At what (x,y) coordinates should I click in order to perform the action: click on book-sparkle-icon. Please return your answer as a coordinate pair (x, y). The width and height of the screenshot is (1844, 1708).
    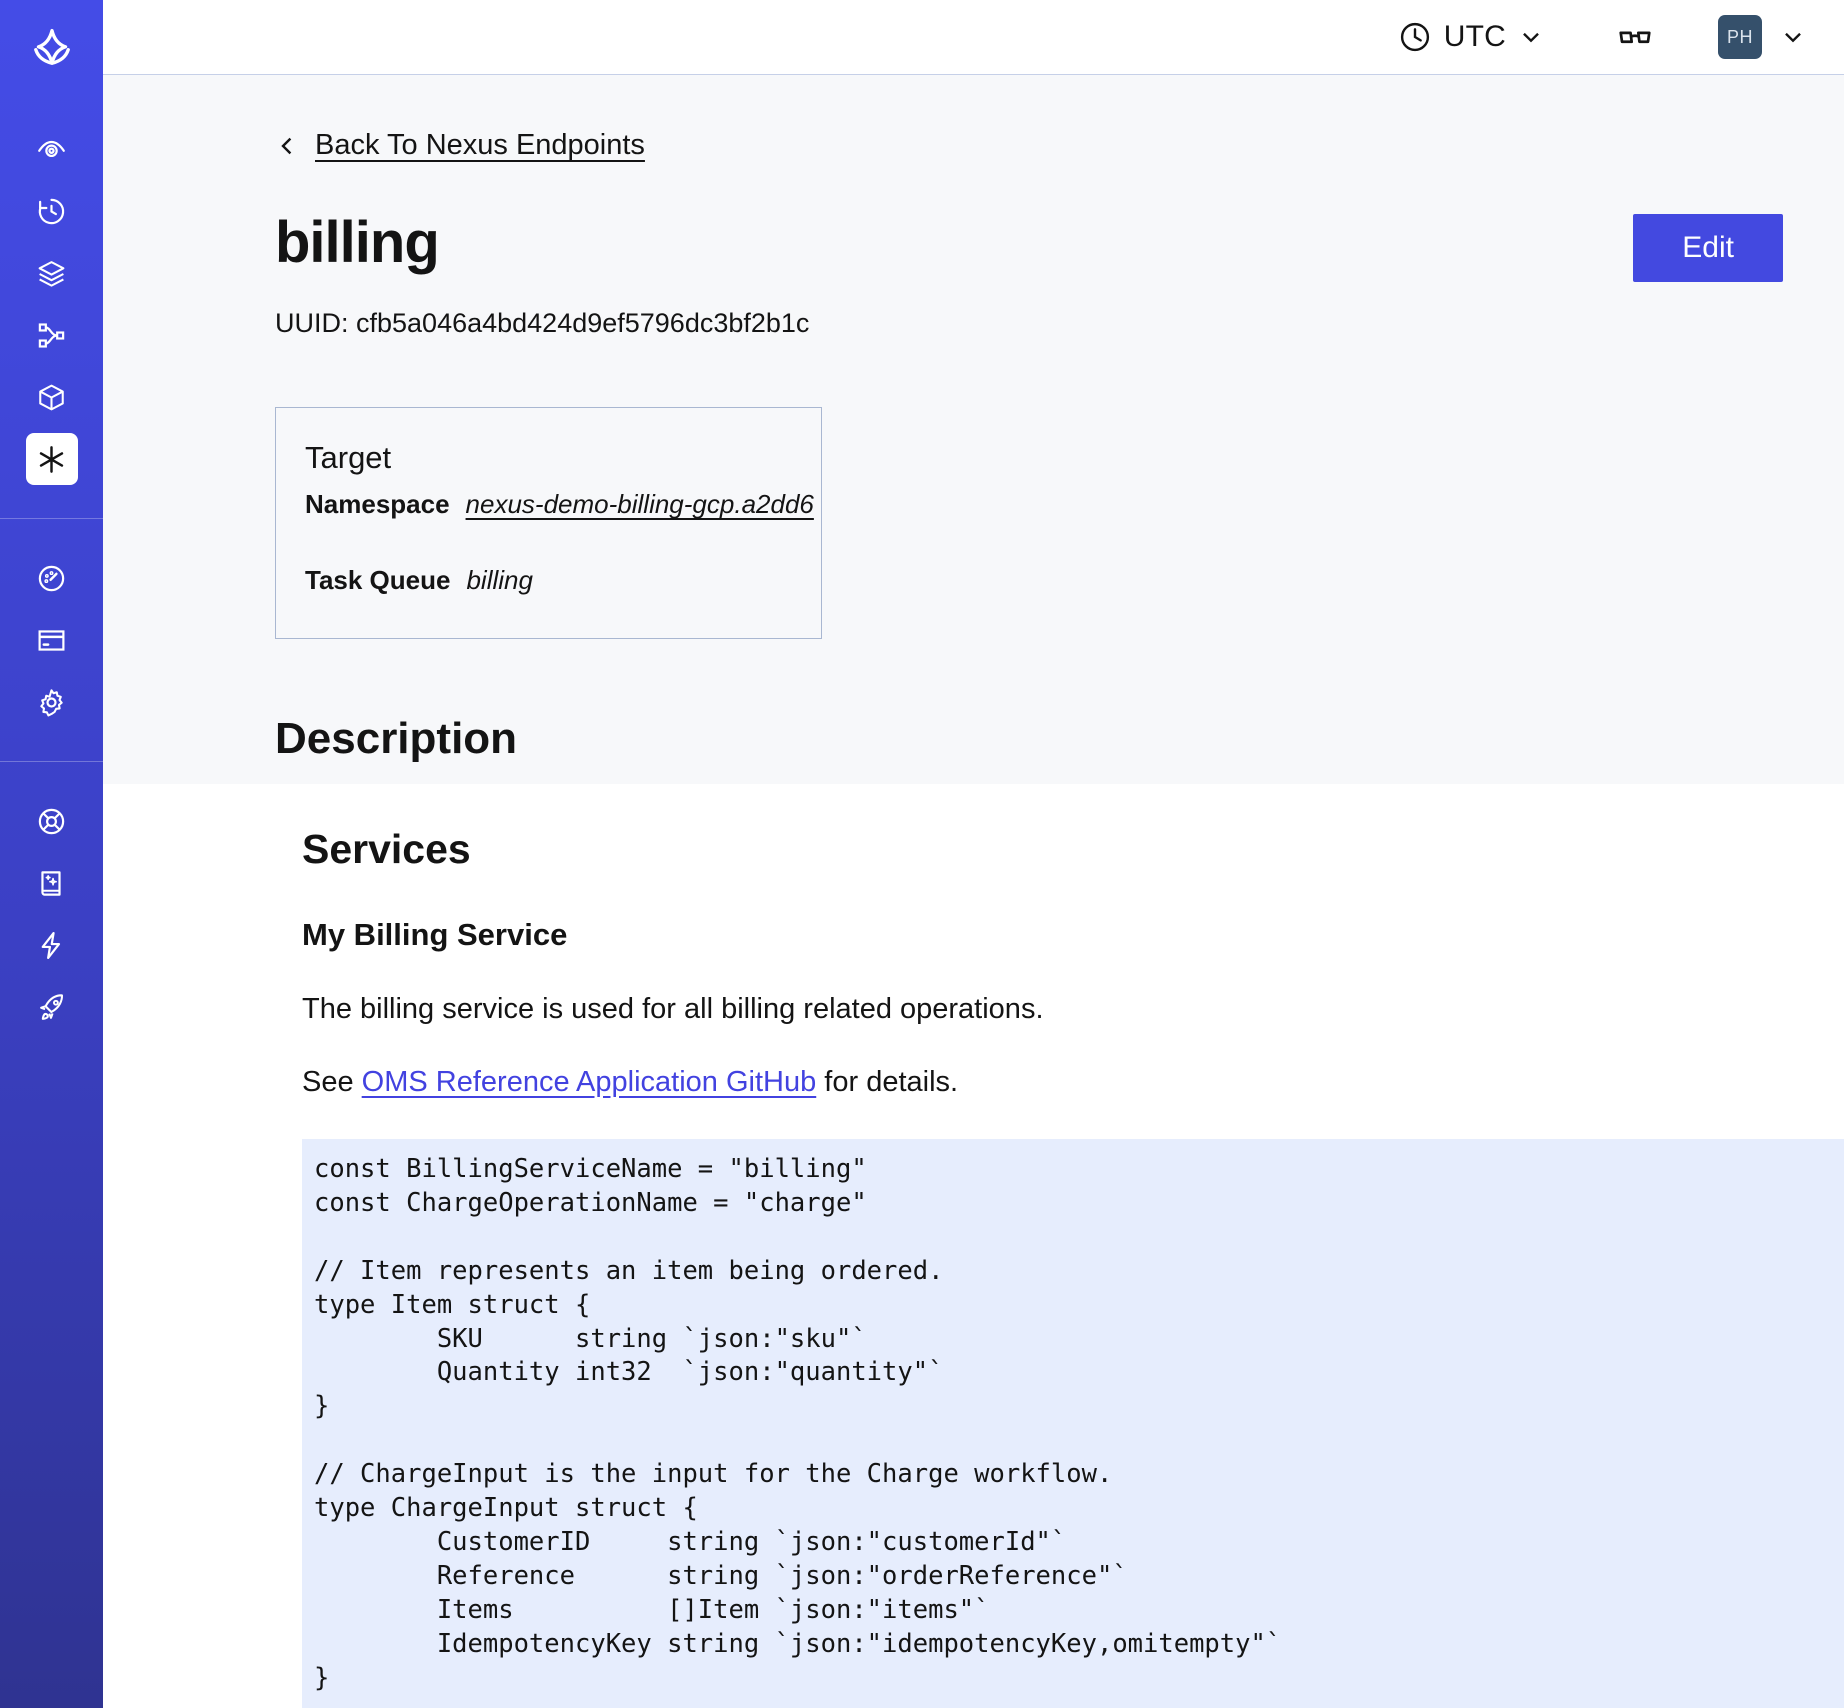
    Looking at the image, I should click on (51, 883).